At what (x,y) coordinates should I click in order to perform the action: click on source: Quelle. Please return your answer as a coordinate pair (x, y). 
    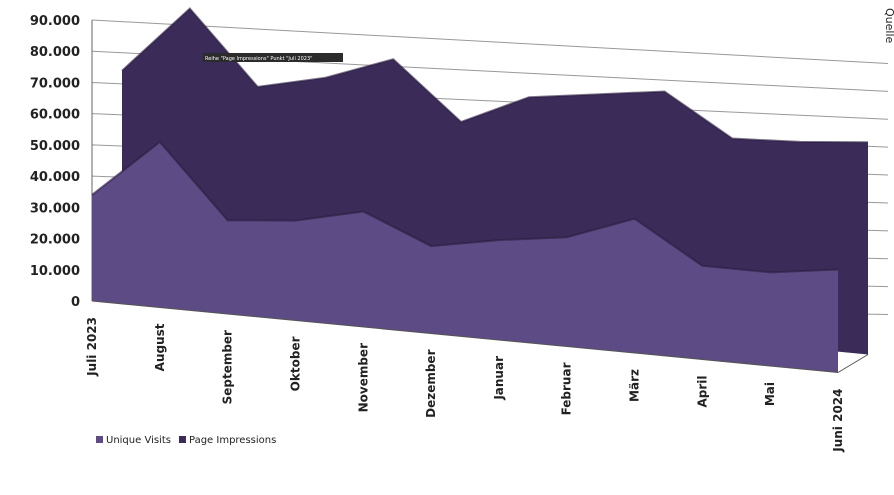
    Looking at the image, I should click on (888, 26).